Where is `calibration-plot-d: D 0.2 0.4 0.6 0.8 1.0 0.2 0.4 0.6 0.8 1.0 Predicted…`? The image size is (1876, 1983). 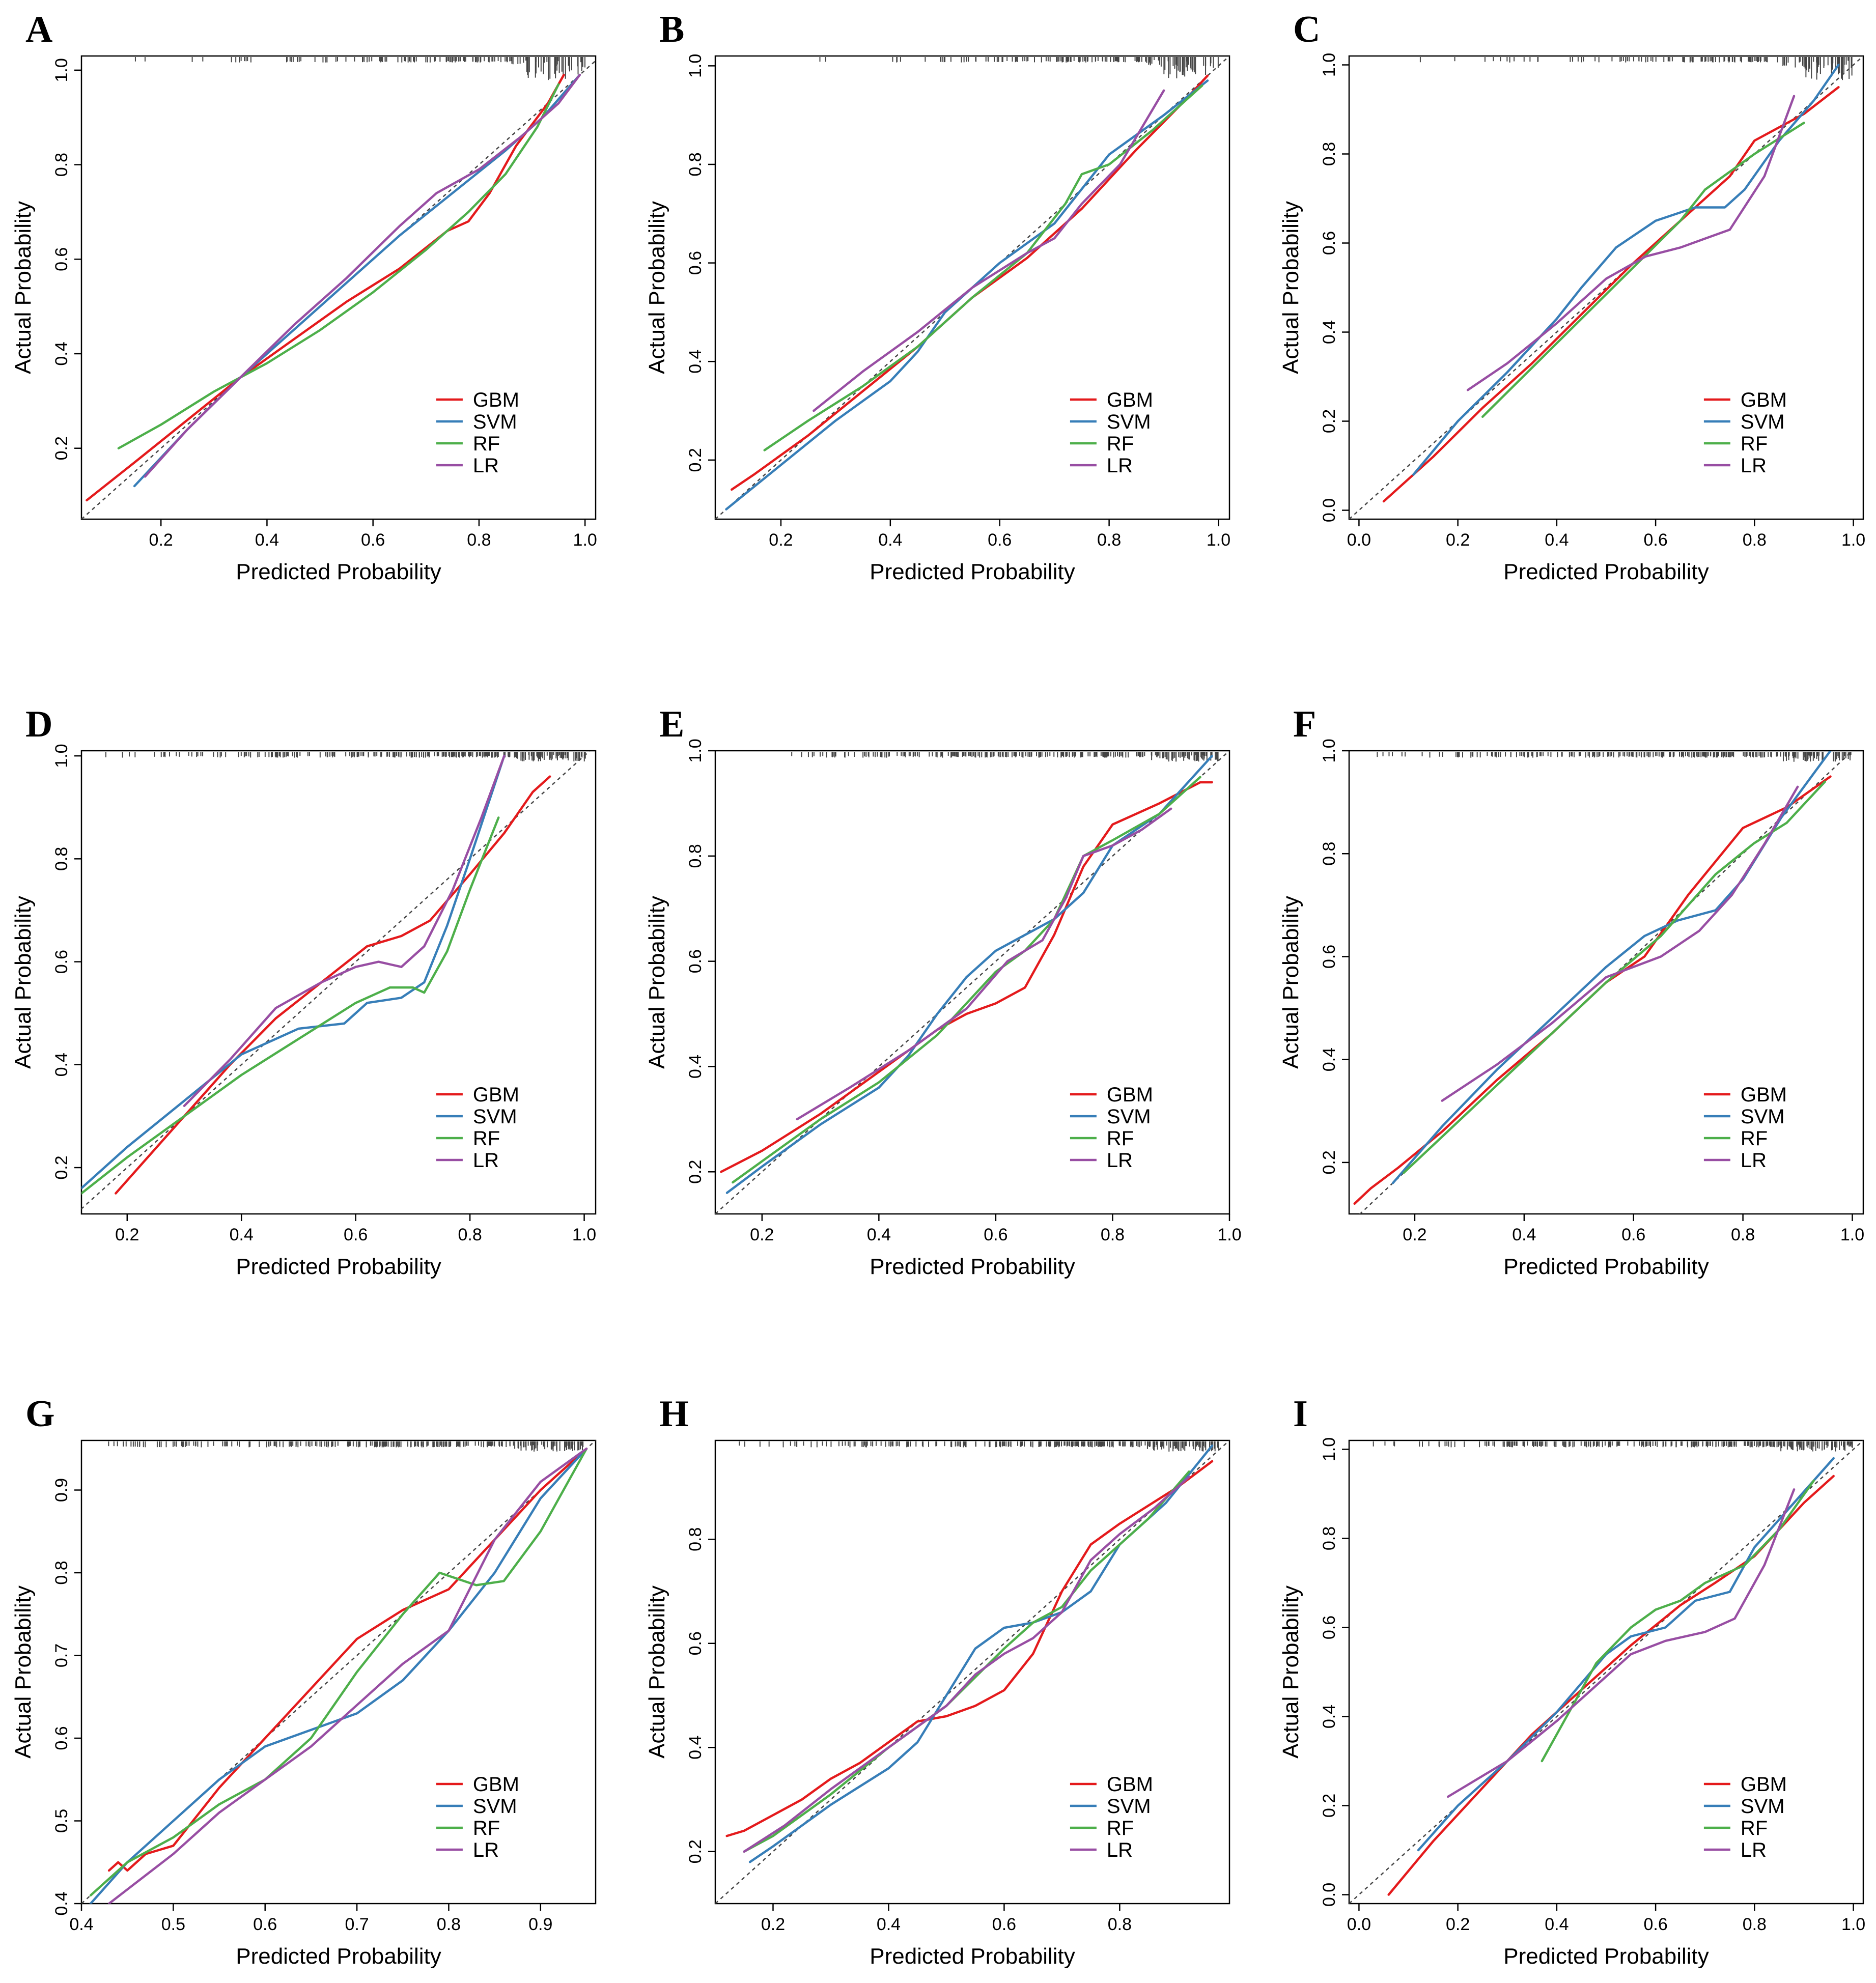 calibration-plot-d: D 0.2 0.4 0.6 0.8 1.0 0.2 0.4 0.6 0.8 1.0 Predicted… is located at coordinates (304, 991).